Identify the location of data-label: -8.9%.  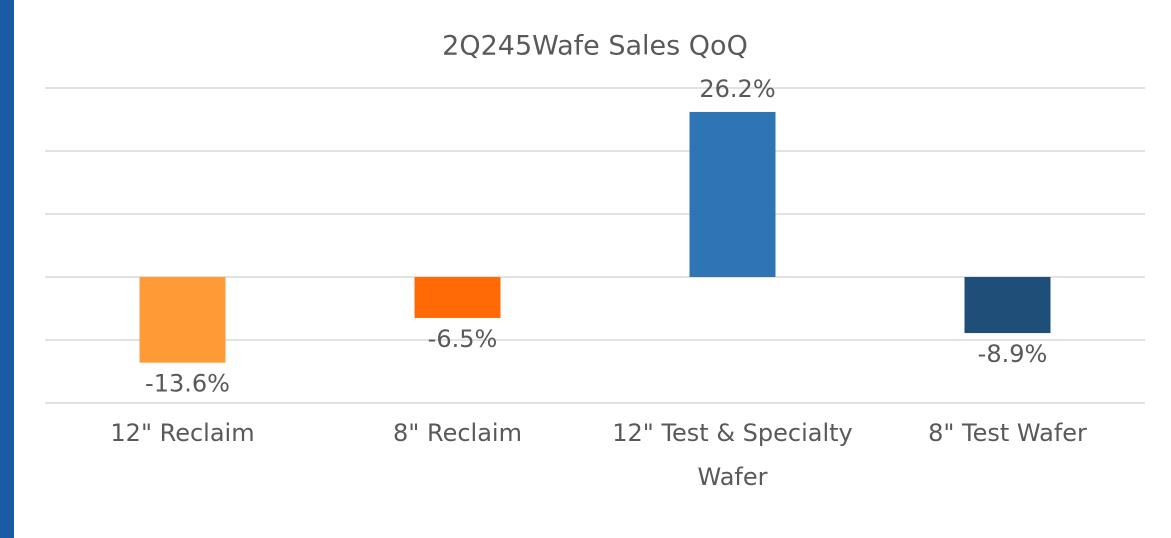
(1013, 354).